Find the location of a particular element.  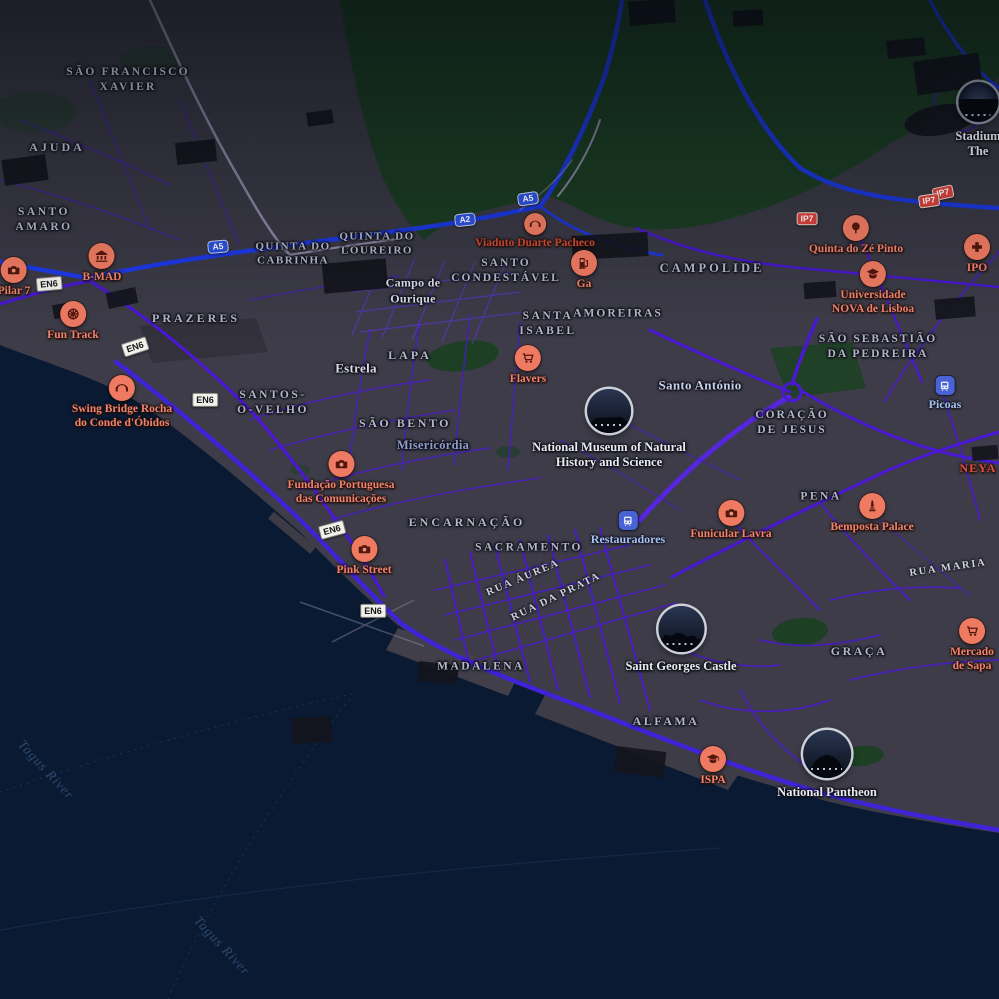

poi-label: Fun Track is located at coordinates (73, 335).